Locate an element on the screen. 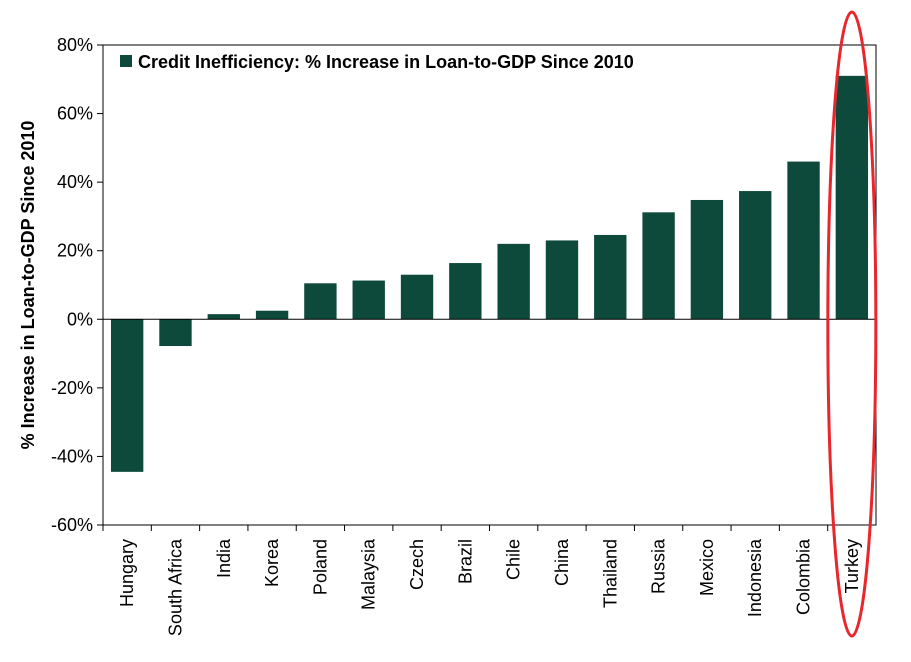 This screenshot has height=662, width=911. y-tick-label: 0% is located at coordinates (80, 319).